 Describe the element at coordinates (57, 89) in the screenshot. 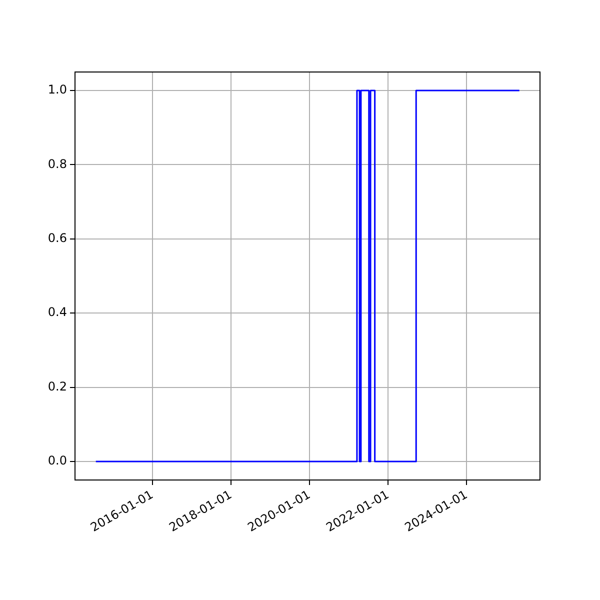

I see `y-tick-label: 1.0` at that location.